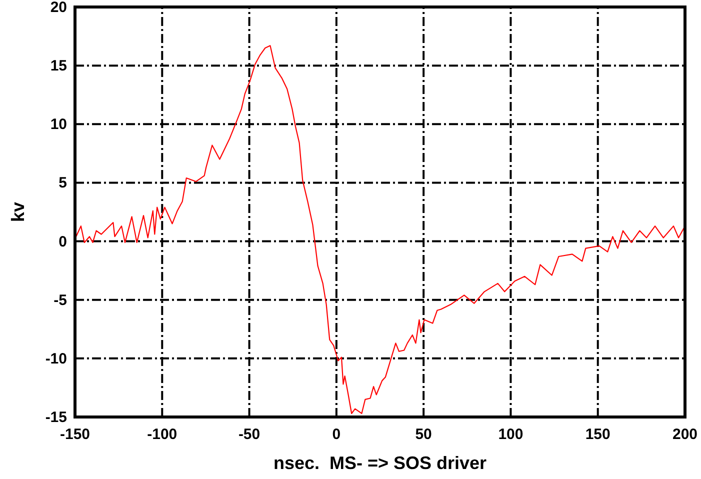 This screenshot has width=701, height=479. I want to click on x-tick-label: 50, so click(423, 434).